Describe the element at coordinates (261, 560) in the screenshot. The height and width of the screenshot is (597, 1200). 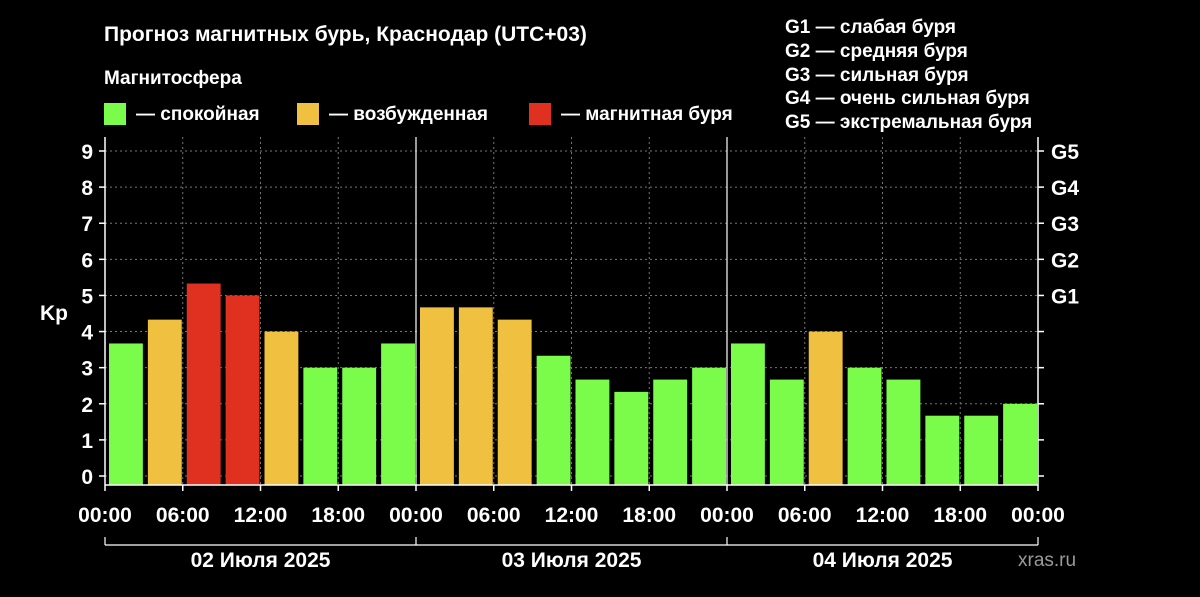
I see `day-label: 02 Июля 2025` at that location.